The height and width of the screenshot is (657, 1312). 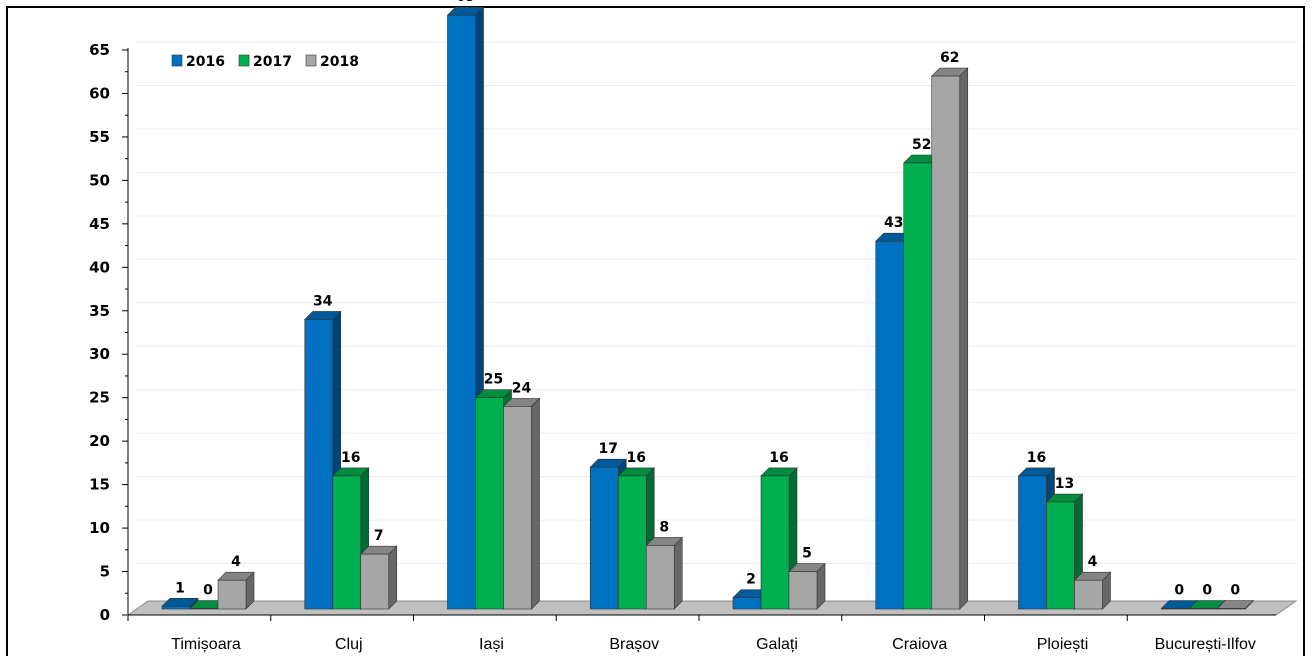 What do you see at coordinates (272, 62) in the screenshot?
I see `legend-label: 2017` at bounding box center [272, 62].